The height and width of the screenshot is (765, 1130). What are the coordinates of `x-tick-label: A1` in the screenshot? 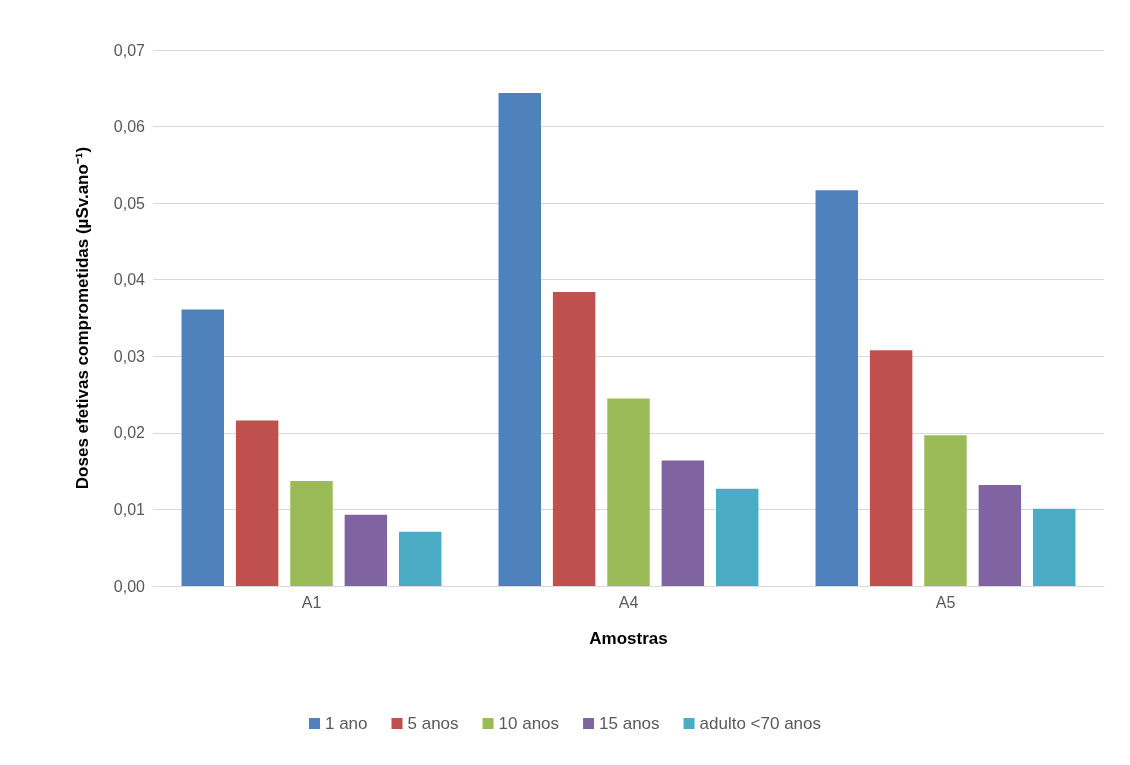 It's located at (311, 602).